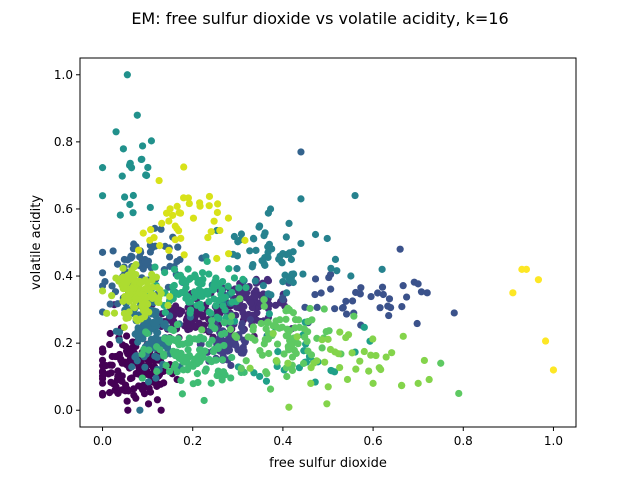  I want to click on y-tick-label: 0.2, so click(63, 343).